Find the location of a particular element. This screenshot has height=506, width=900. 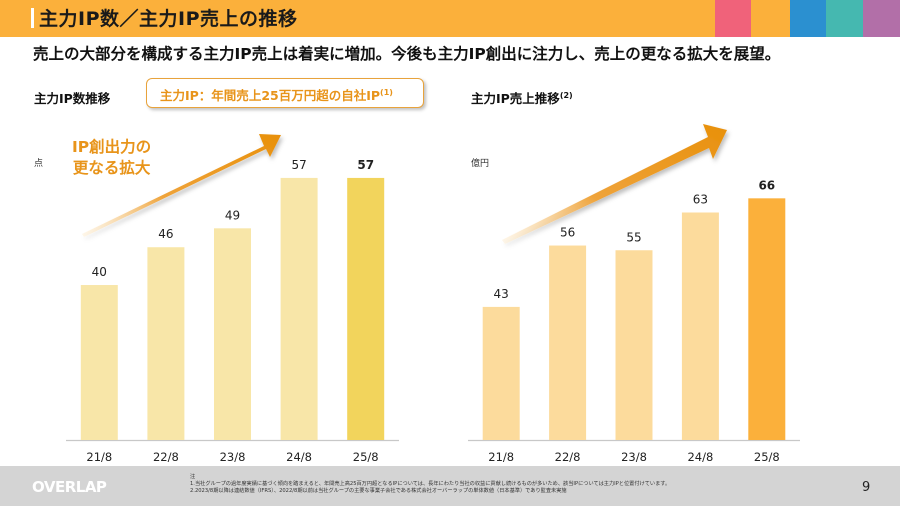

left-section-title: 主力IP数推移 is located at coordinates (72, 97).